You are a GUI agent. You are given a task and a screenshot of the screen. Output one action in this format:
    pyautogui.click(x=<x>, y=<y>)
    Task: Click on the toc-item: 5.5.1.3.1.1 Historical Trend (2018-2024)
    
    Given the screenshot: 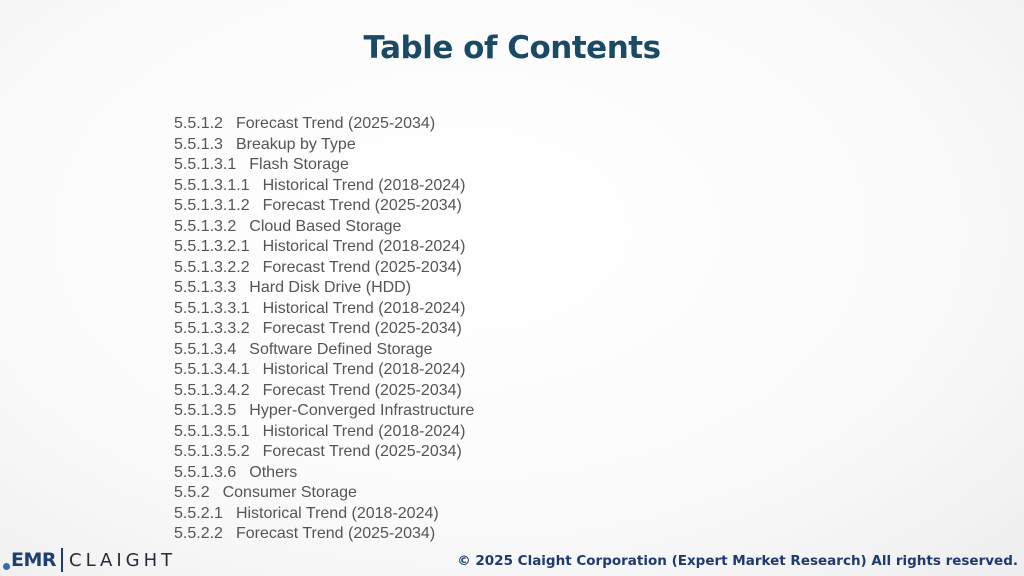 What is the action you would take?
    pyautogui.click(x=324, y=186)
    